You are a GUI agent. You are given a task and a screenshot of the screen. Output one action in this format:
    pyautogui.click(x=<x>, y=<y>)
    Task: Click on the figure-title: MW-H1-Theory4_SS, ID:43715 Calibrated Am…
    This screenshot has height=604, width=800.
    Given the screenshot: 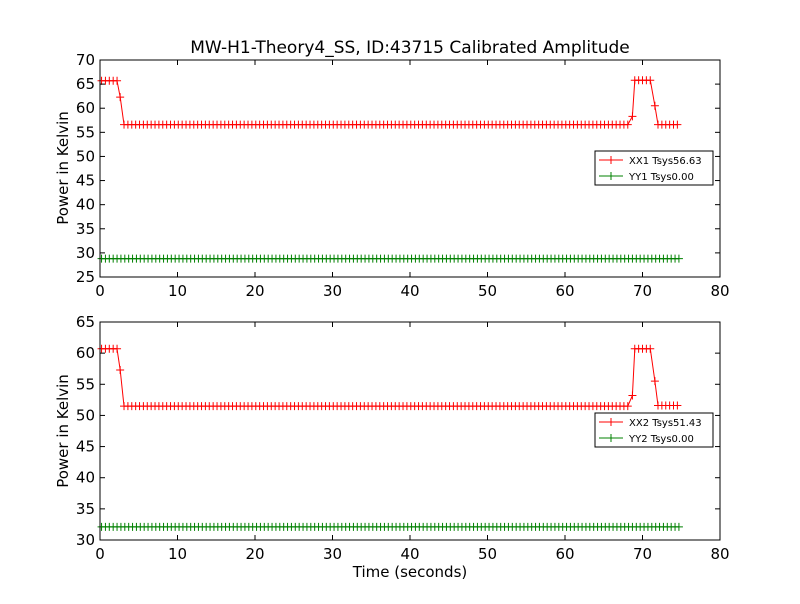 What is the action you would take?
    pyautogui.click(x=410, y=48)
    